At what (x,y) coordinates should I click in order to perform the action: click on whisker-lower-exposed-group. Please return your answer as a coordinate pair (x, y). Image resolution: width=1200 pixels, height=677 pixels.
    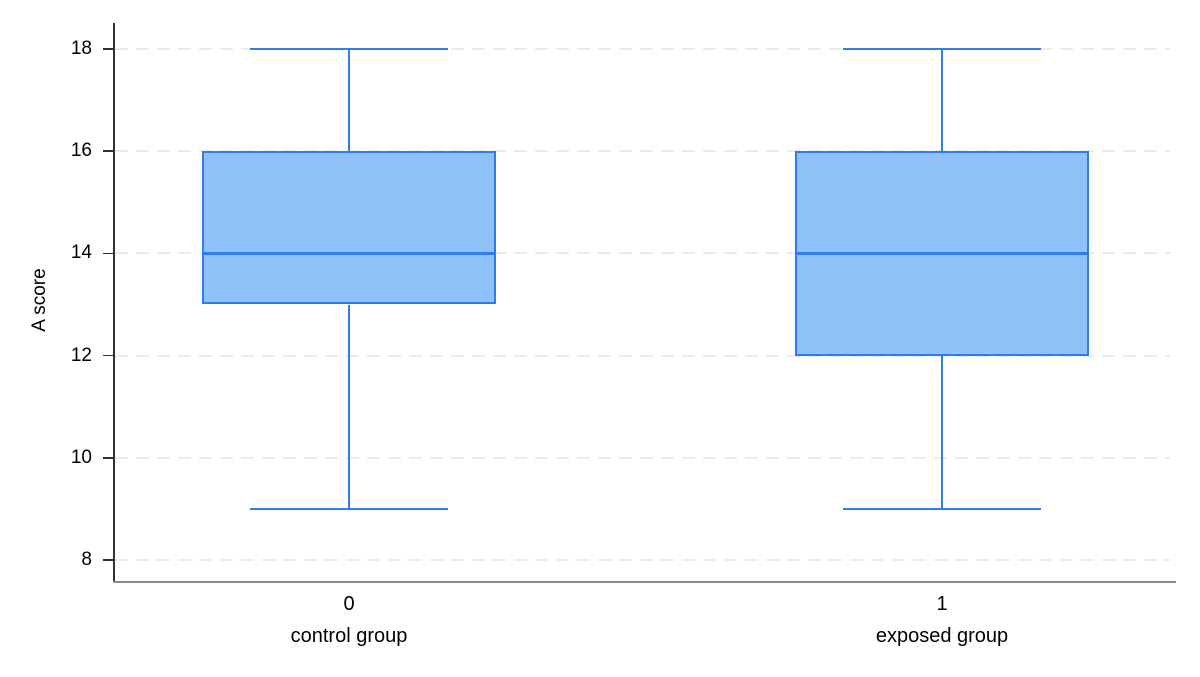
    Looking at the image, I should click on (942, 432).